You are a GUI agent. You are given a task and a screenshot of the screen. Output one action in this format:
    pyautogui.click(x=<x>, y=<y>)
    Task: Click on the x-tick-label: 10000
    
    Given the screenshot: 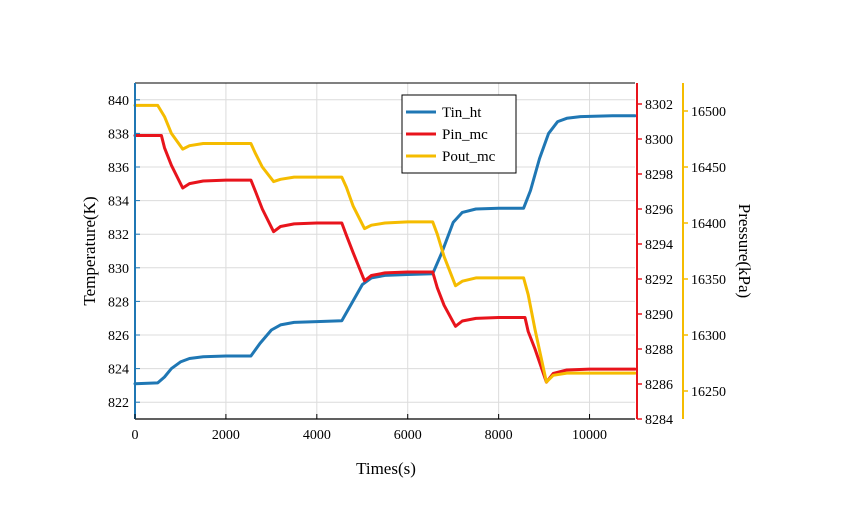 What is the action you would take?
    pyautogui.click(x=589, y=435)
    